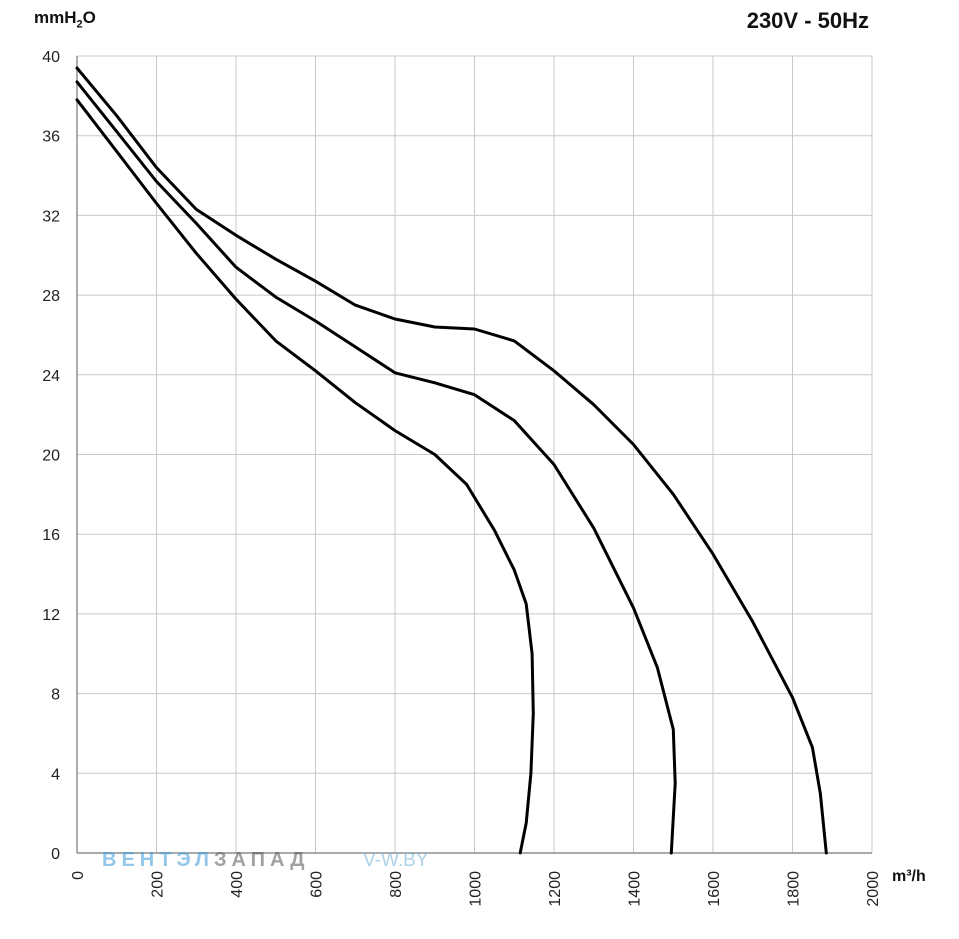 The image size is (959, 939). I want to click on y-tick-label: 8, so click(55, 695).